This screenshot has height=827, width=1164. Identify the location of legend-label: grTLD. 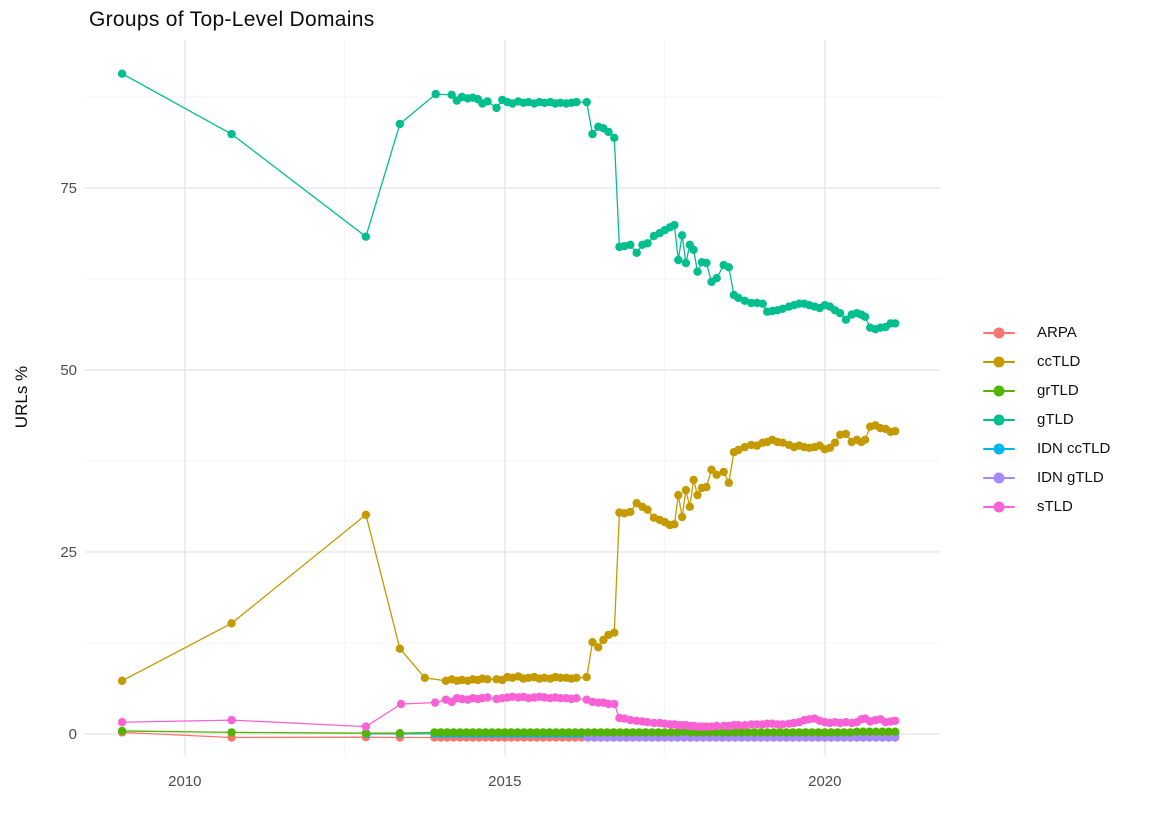
(1058, 390).